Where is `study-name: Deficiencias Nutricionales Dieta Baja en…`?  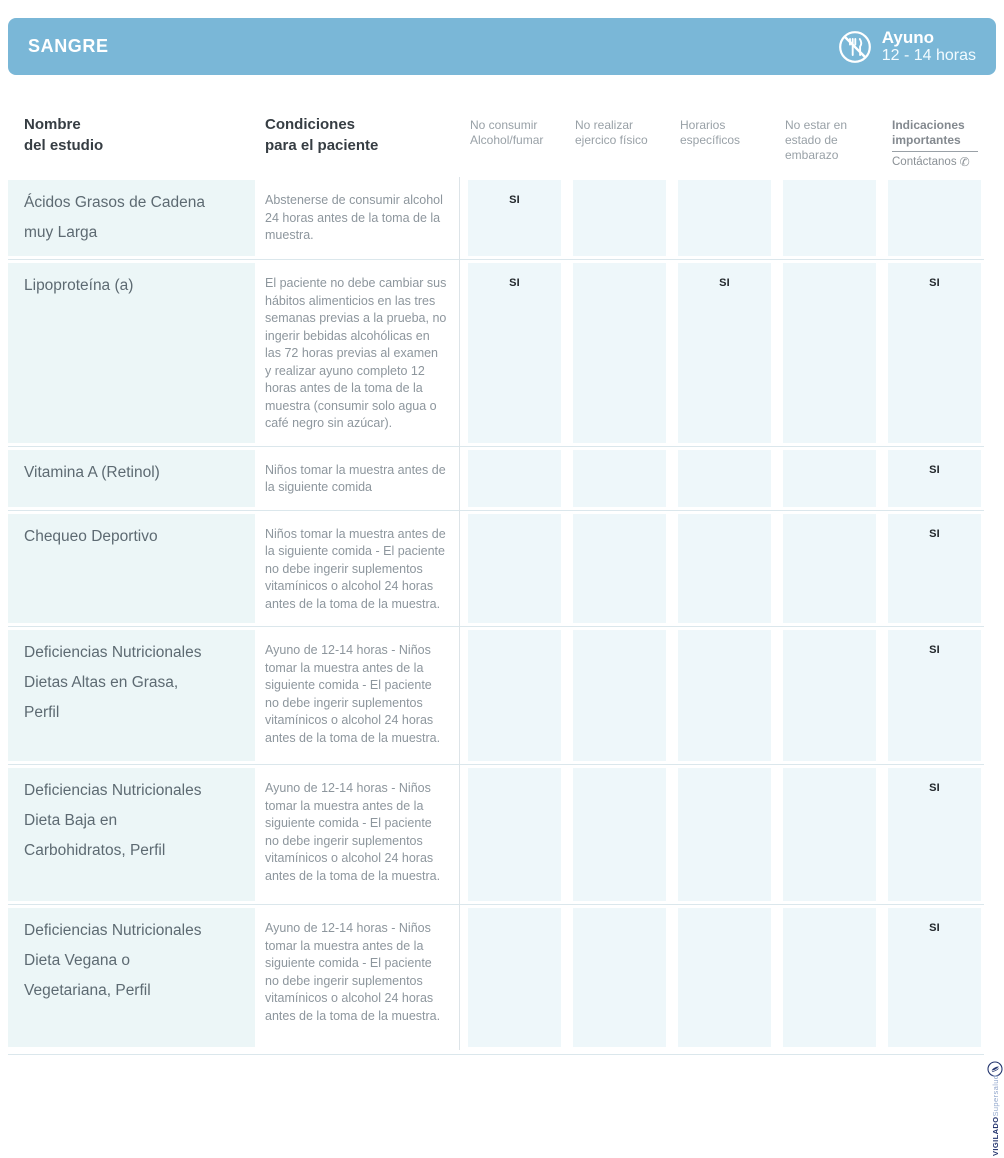
study-name: Deficiencias Nutricionales Dieta Baja en… is located at coordinates (131, 834).